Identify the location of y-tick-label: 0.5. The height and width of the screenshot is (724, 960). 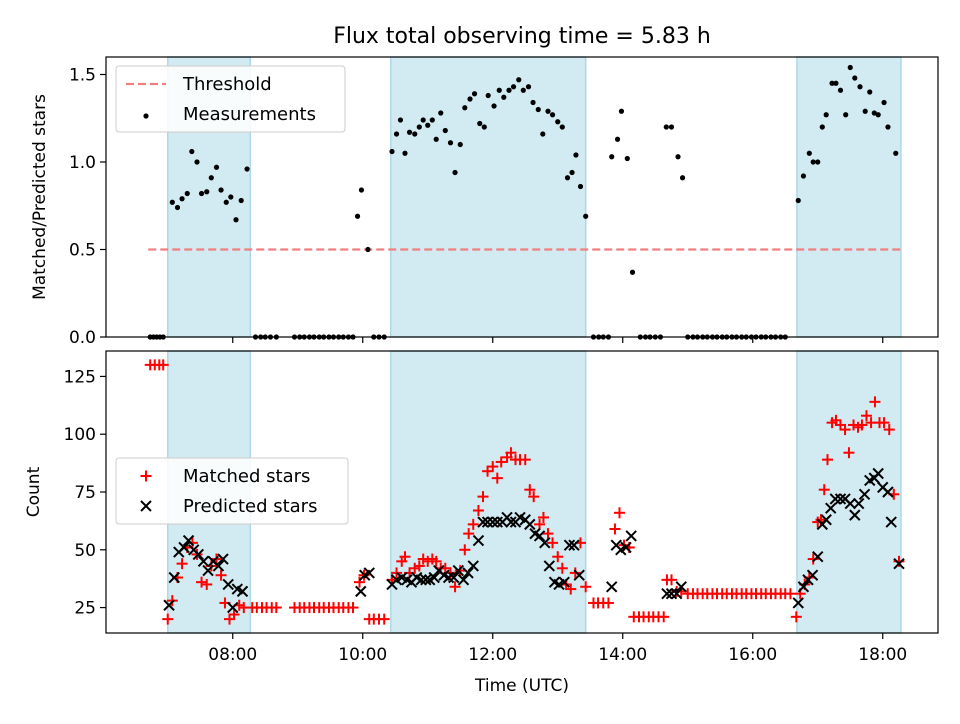
(82, 251).